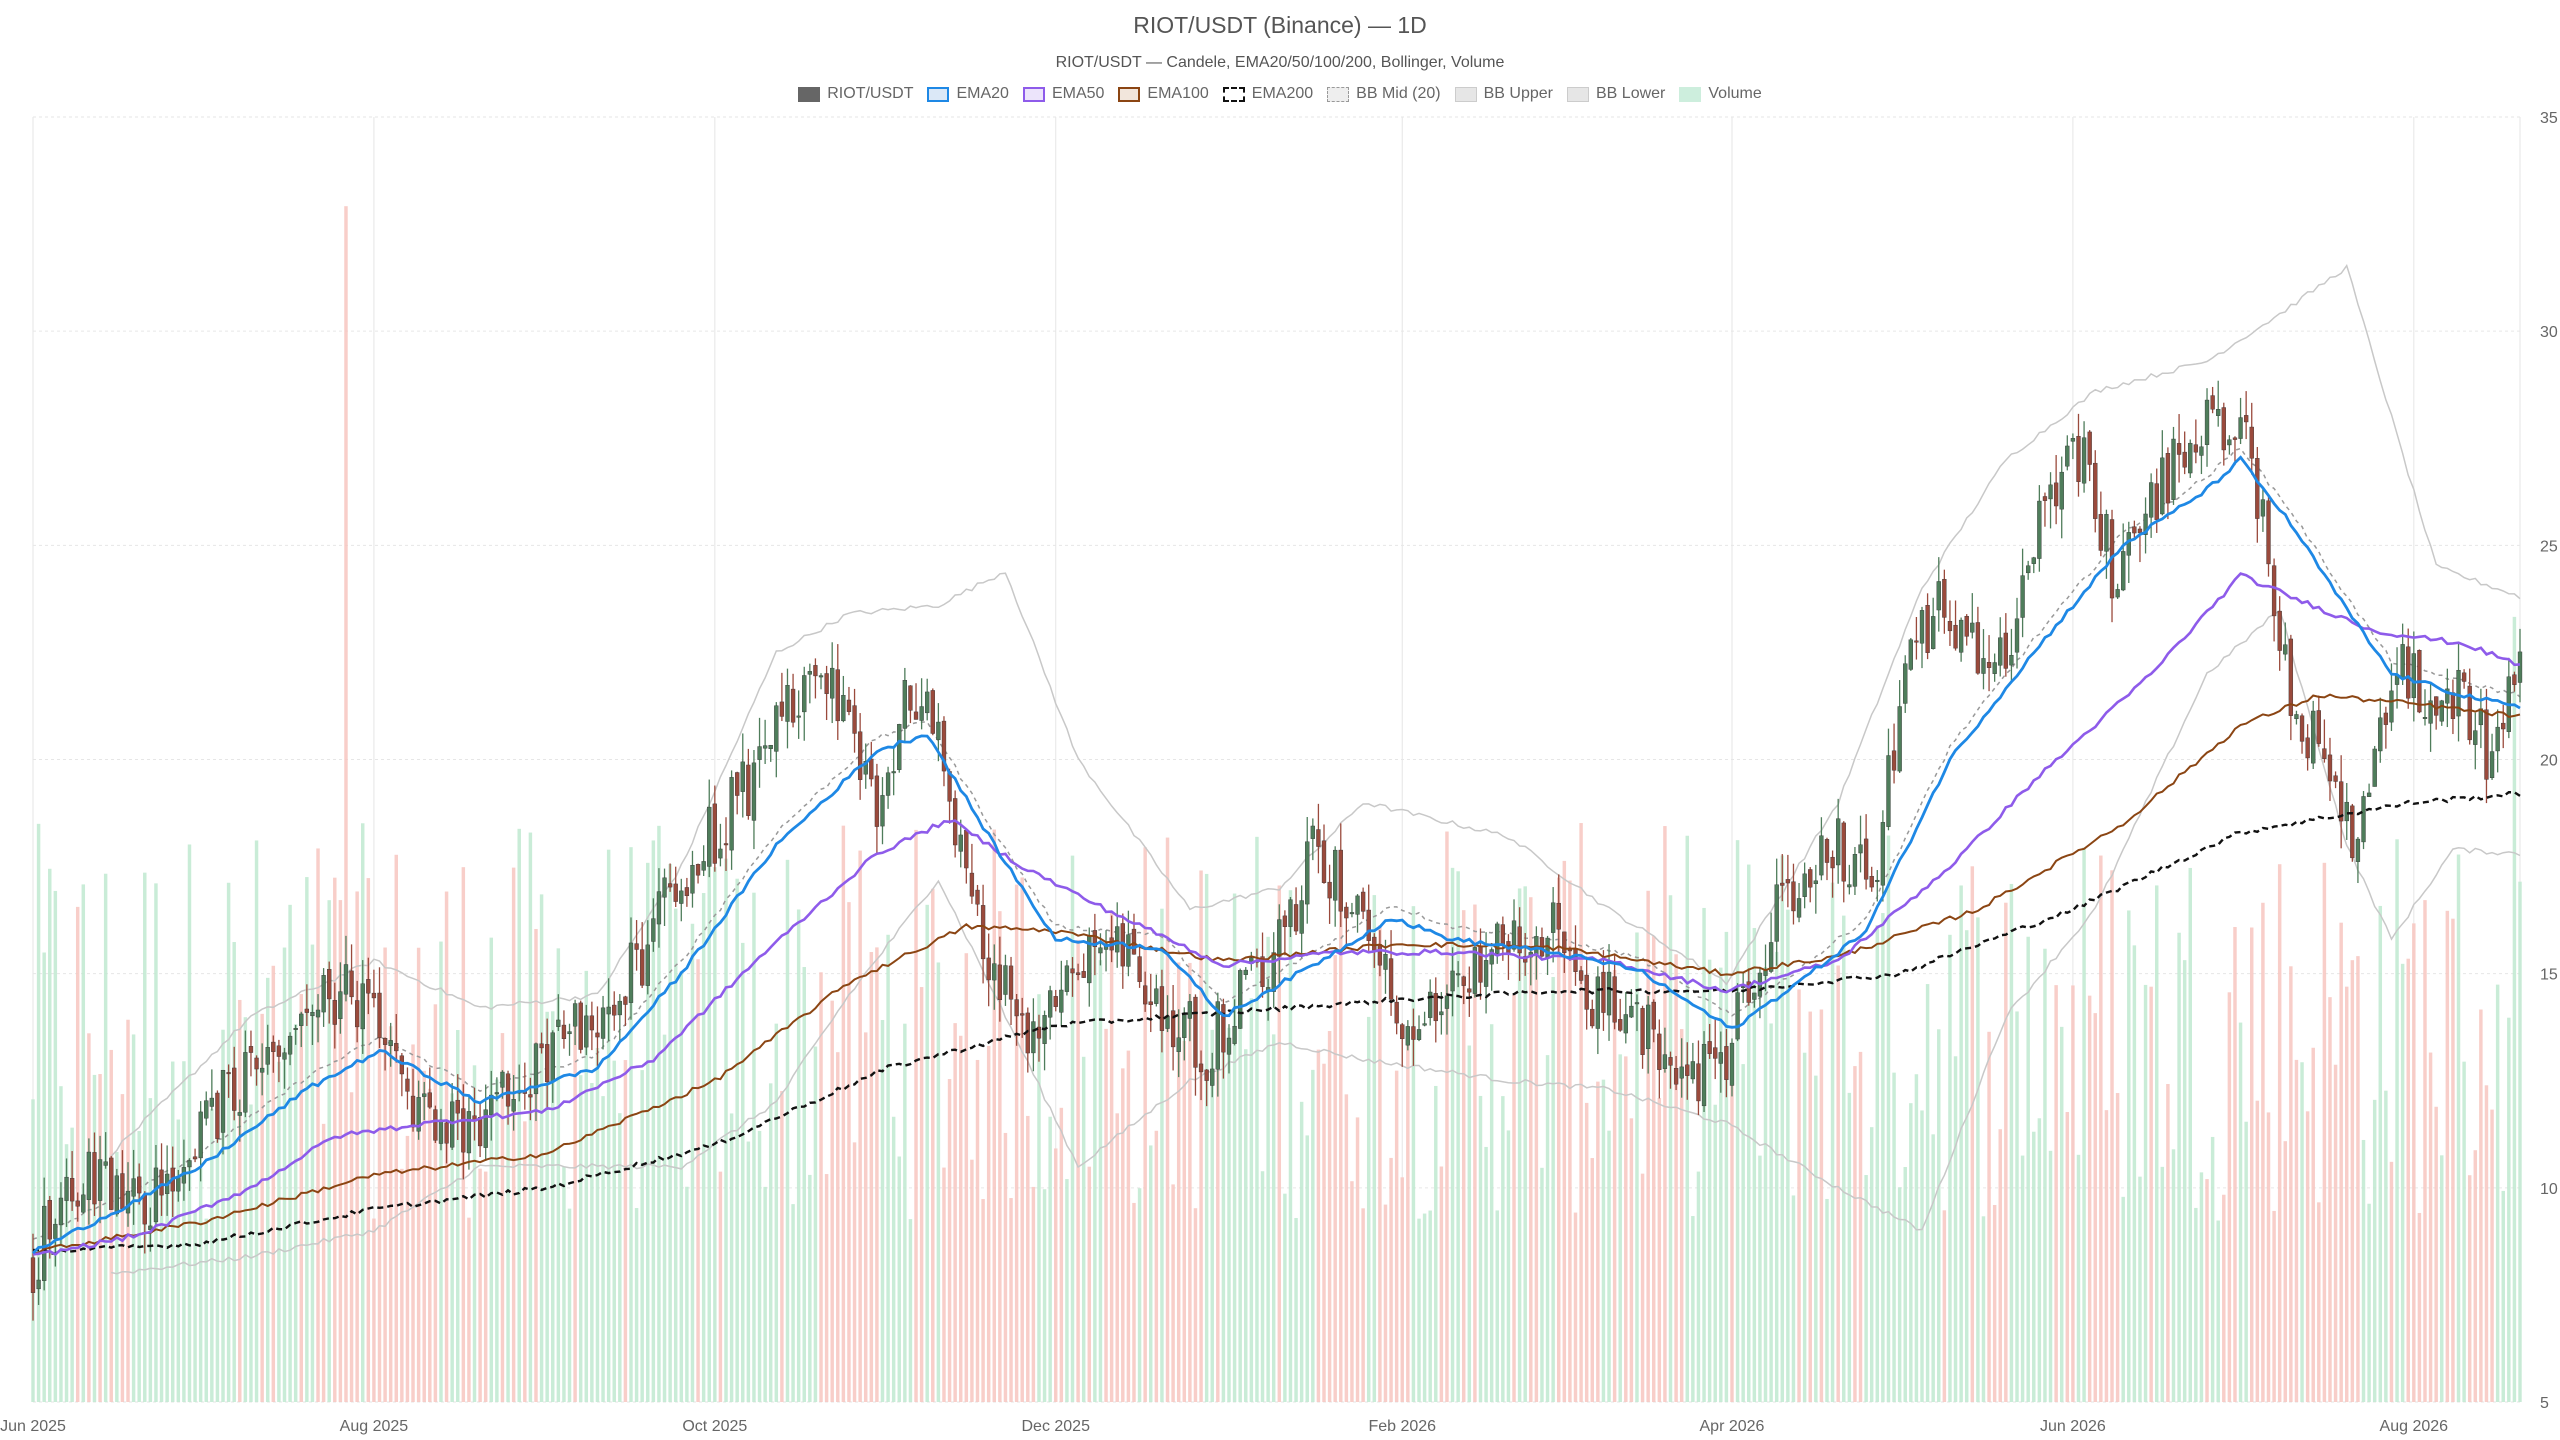  I want to click on legend-item: Volume, so click(1720, 94).